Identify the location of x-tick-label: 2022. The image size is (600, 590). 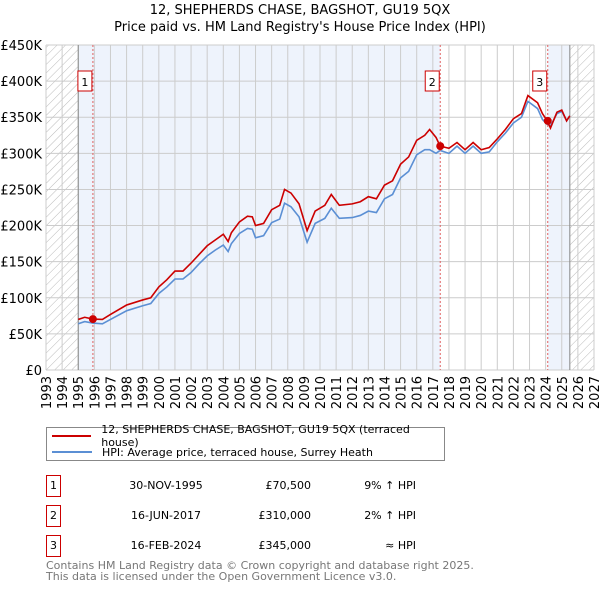
(514, 392).